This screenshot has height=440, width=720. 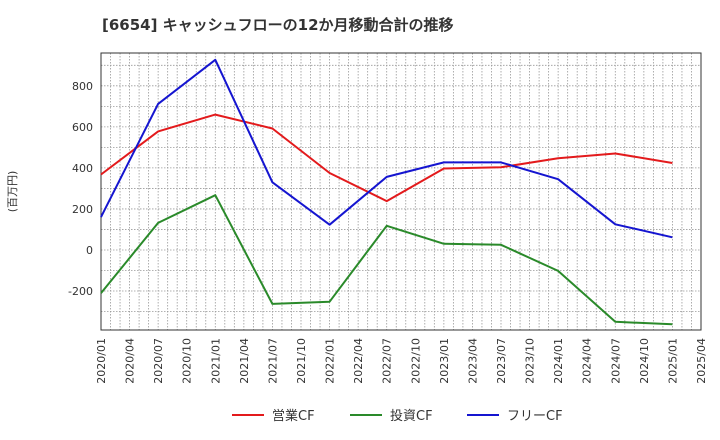 I want to click on y-tick-label: 200, so click(x=82, y=209).